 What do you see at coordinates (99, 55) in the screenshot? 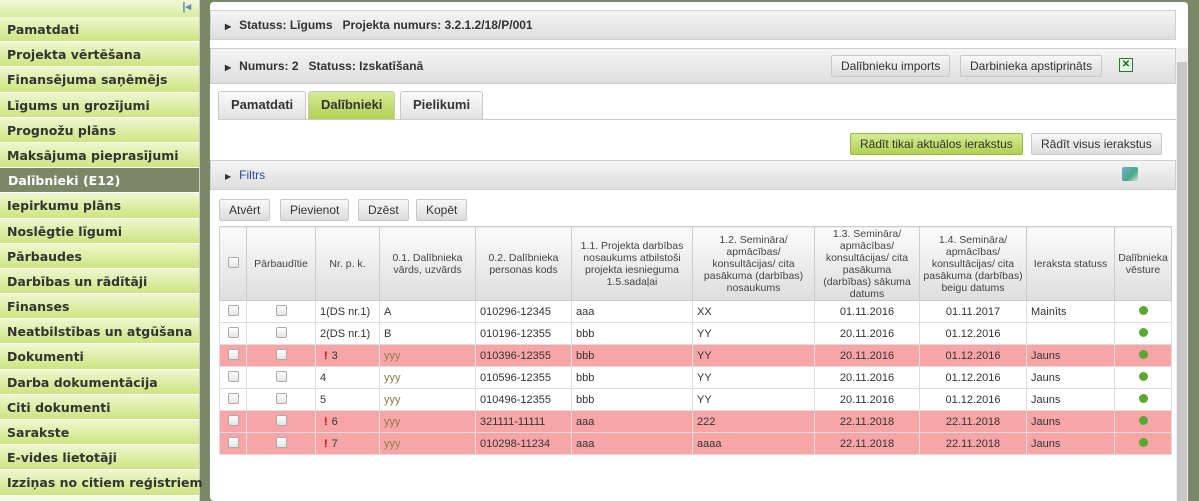
I see `sidebar-item: Projekta vērtēšana` at bounding box center [99, 55].